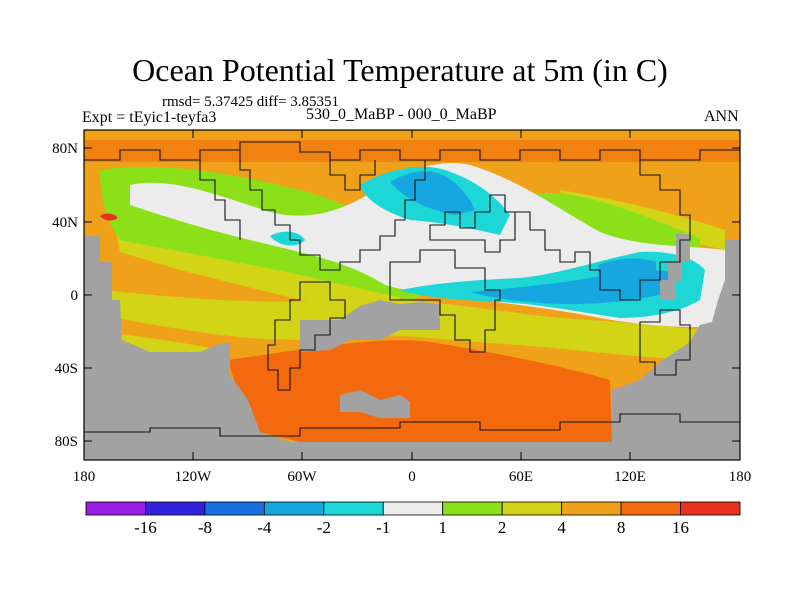 Image resolution: width=800 pixels, height=600 pixels. I want to click on lat-label-80s: 80S, so click(66, 442).